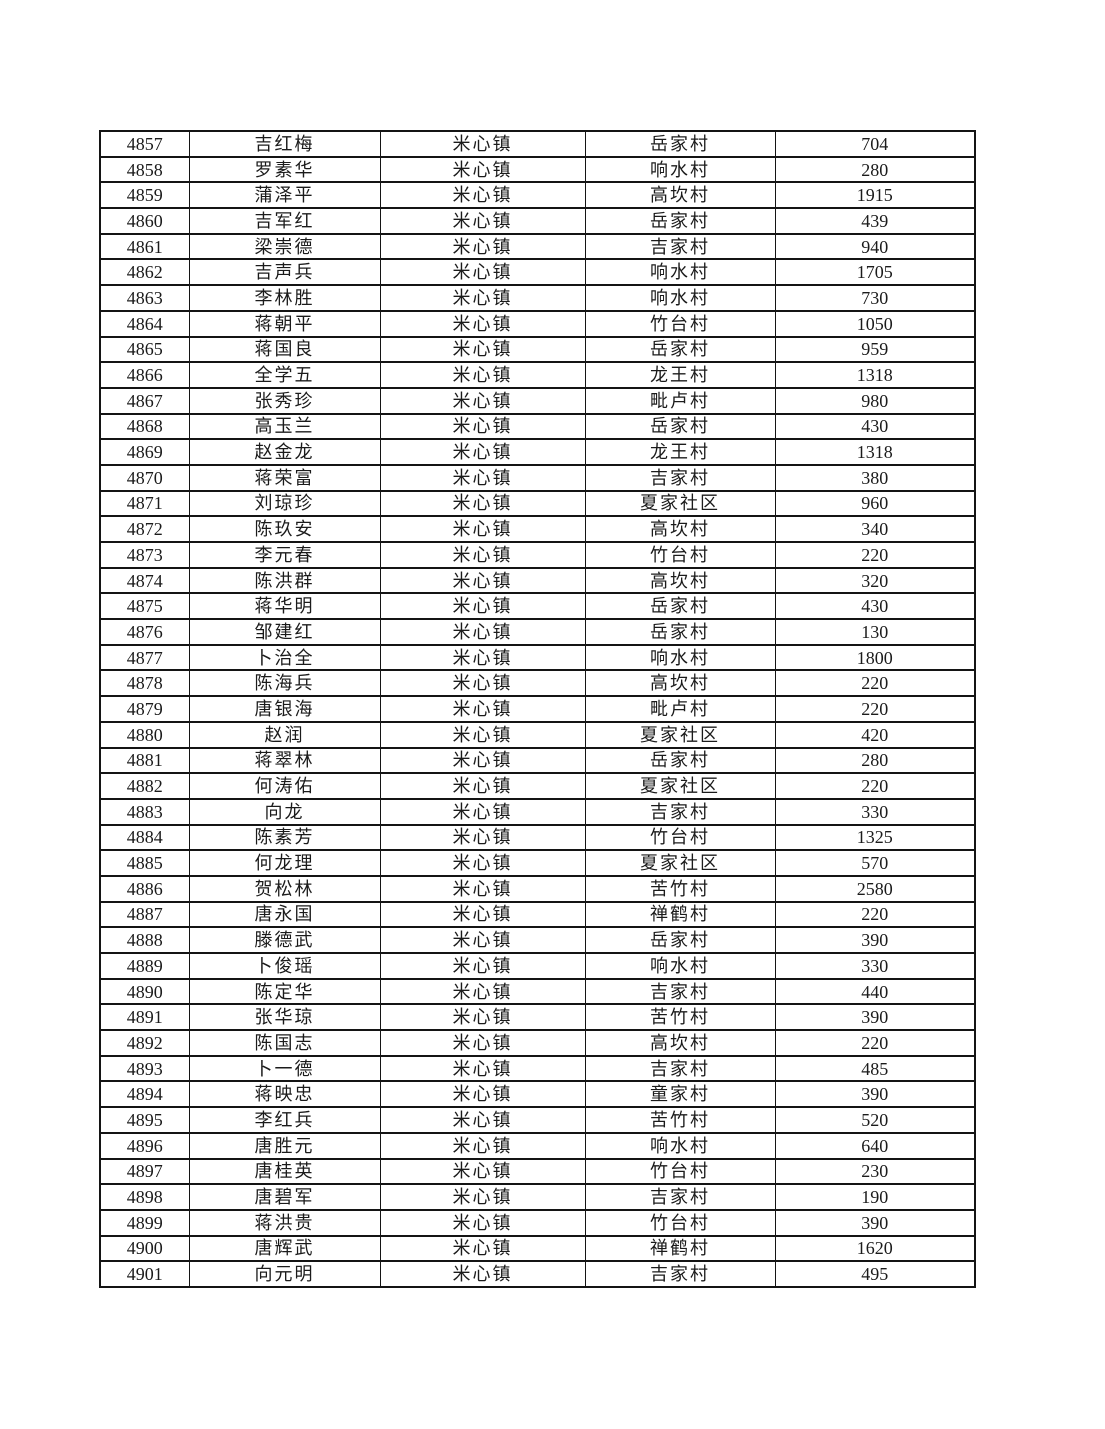 The image size is (1105, 1429). What do you see at coordinates (537, 991) in the screenshot?
I see `table-row: 4890 陈定华 米心镇 吉家村 440` at bounding box center [537, 991].